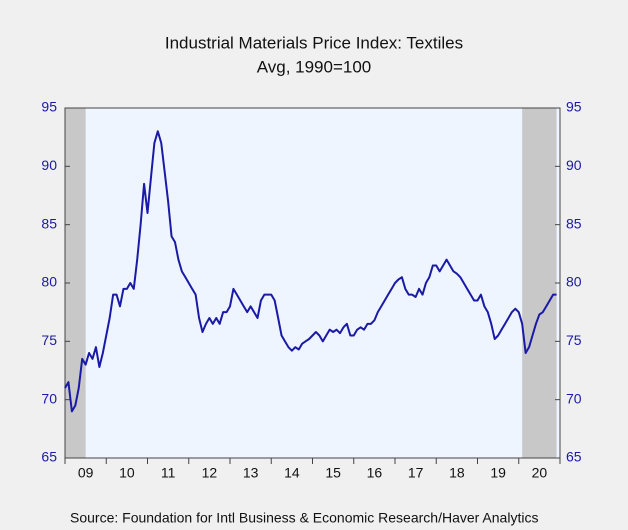  I want to click on y2-tick-label: 75, so click(574, 340).